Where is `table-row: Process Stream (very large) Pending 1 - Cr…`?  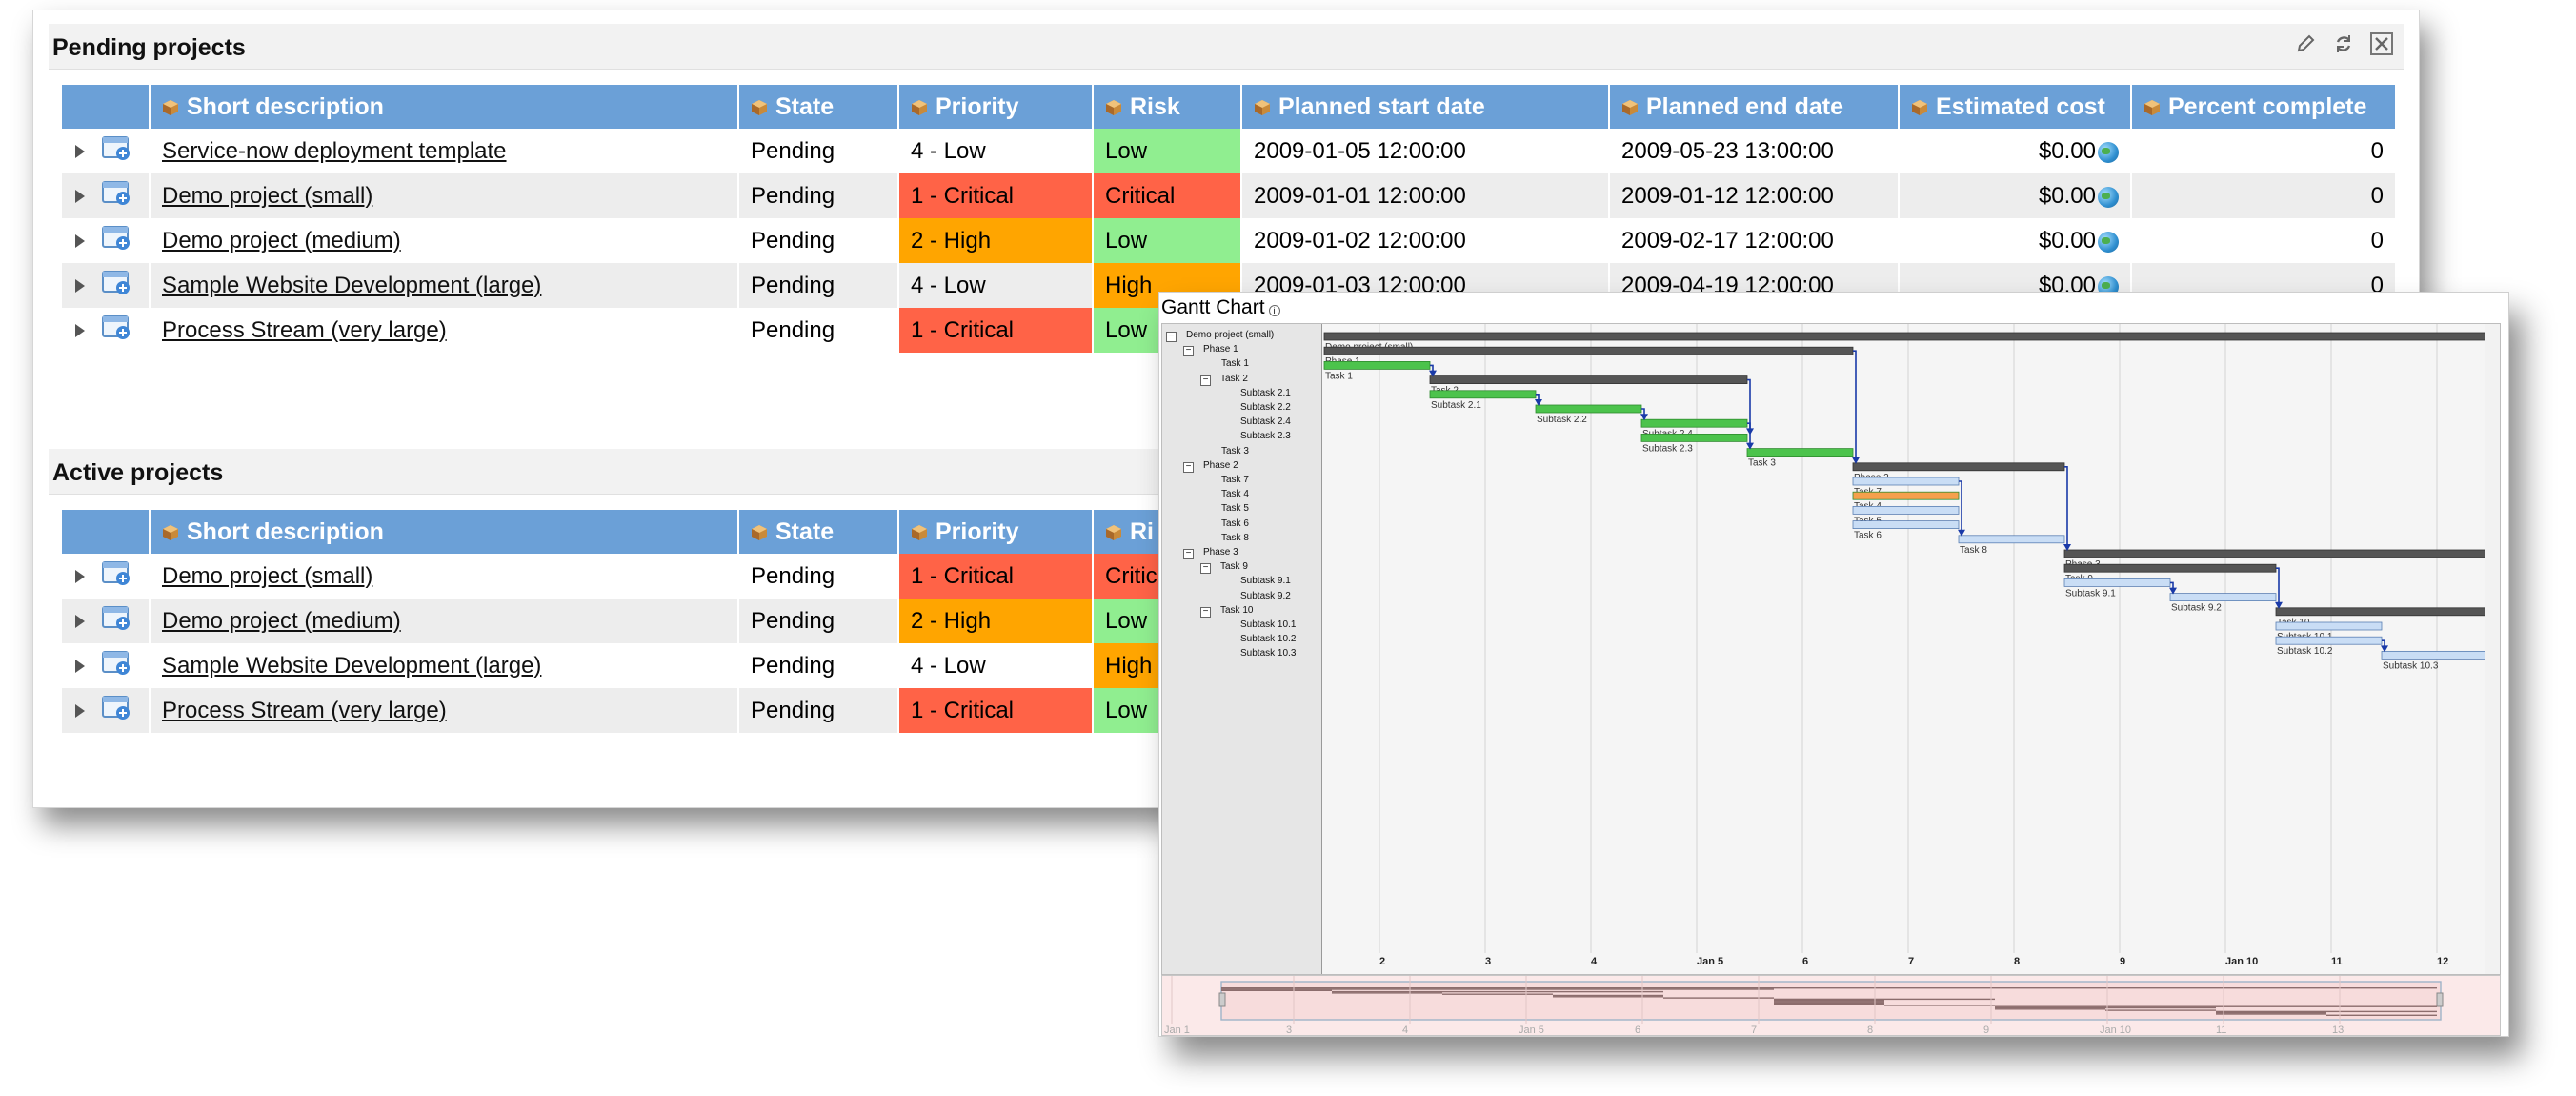
table-row: Process Stream (very large) Pending 1 - Cr… is located at coordinates (652, 710).